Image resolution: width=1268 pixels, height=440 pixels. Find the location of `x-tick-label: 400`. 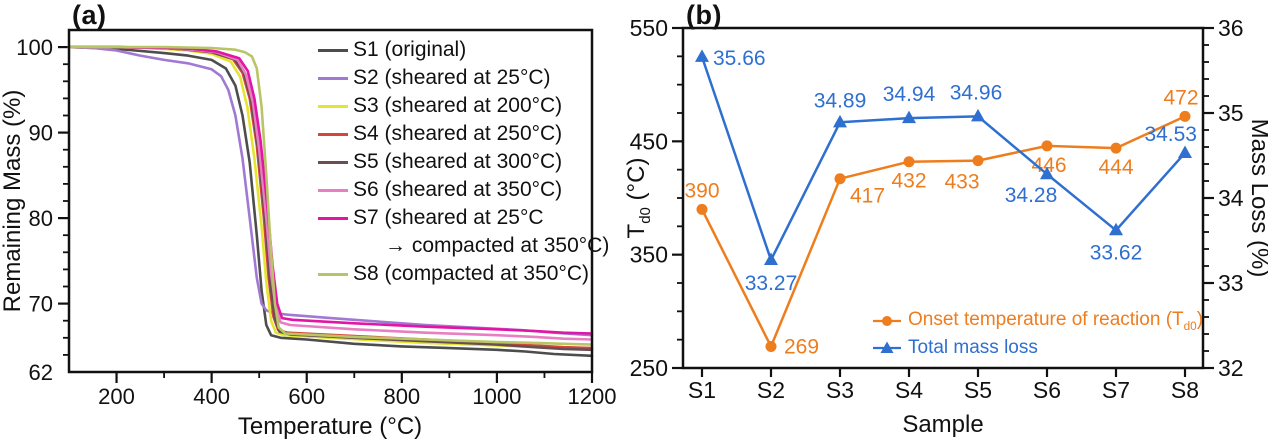

x-tick-label: 400 is located at coordinates (211, 396).